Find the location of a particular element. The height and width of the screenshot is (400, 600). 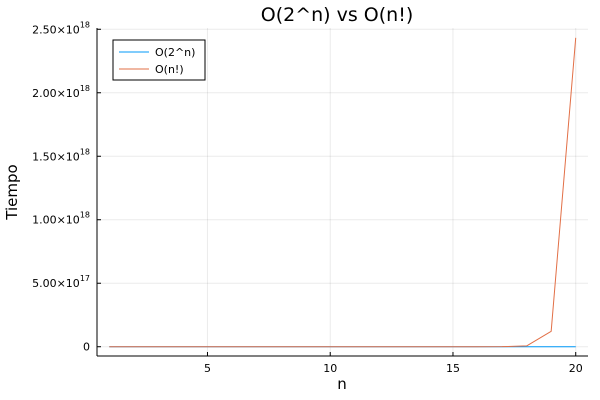

y-tick-label: 1.50×10¹⁸ is located at coordinates (61, 155).